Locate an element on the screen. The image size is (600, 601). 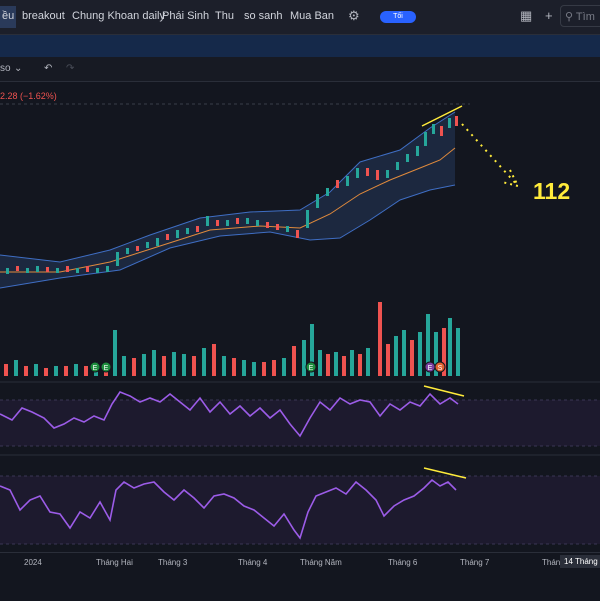
tab-phai-sinh: Phái Sinh is located at coordinates (186, 16).